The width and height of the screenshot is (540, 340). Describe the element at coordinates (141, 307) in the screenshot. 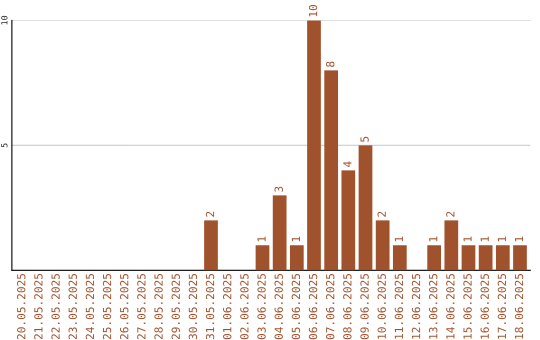

I see `x-tick-label: 27.05.2025` at that location.